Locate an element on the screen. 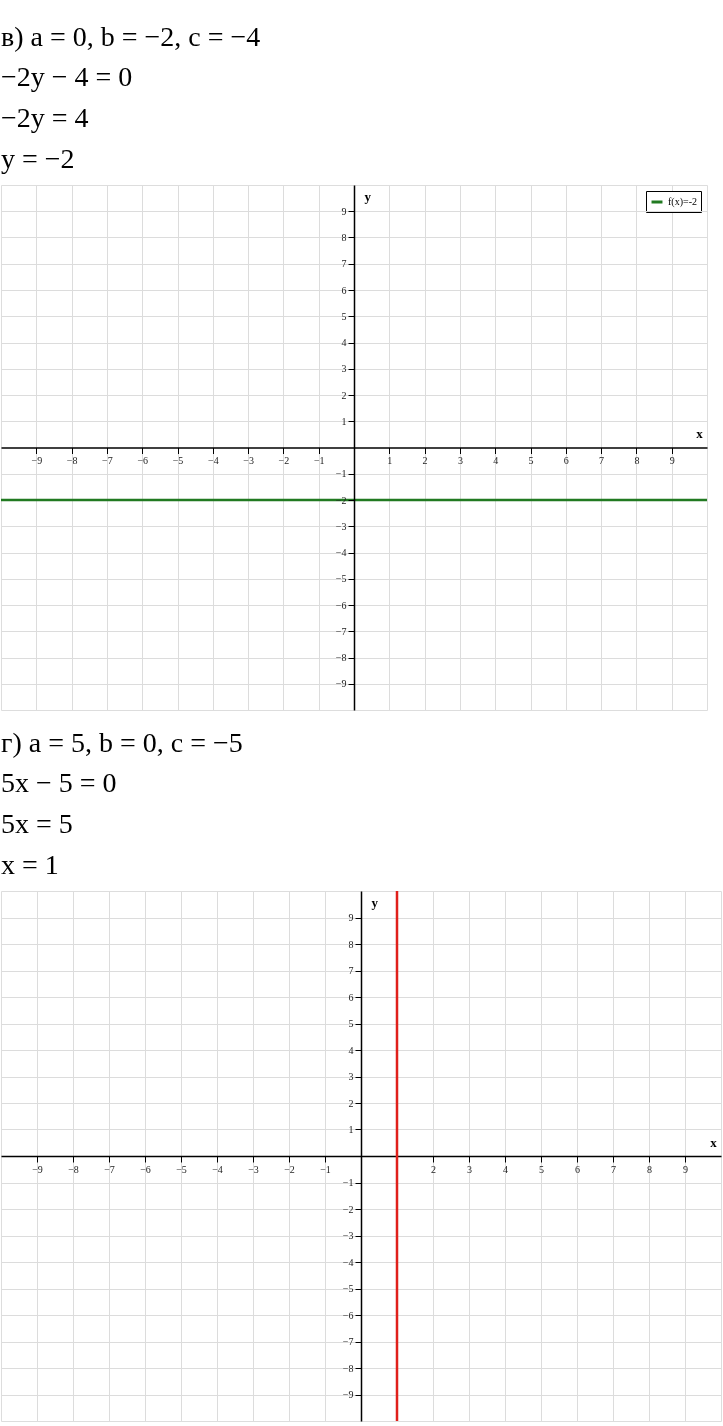 This screenshot has width=723, height=1426. text: −2y − 4 = 0 is located at coordinates (67, 76).